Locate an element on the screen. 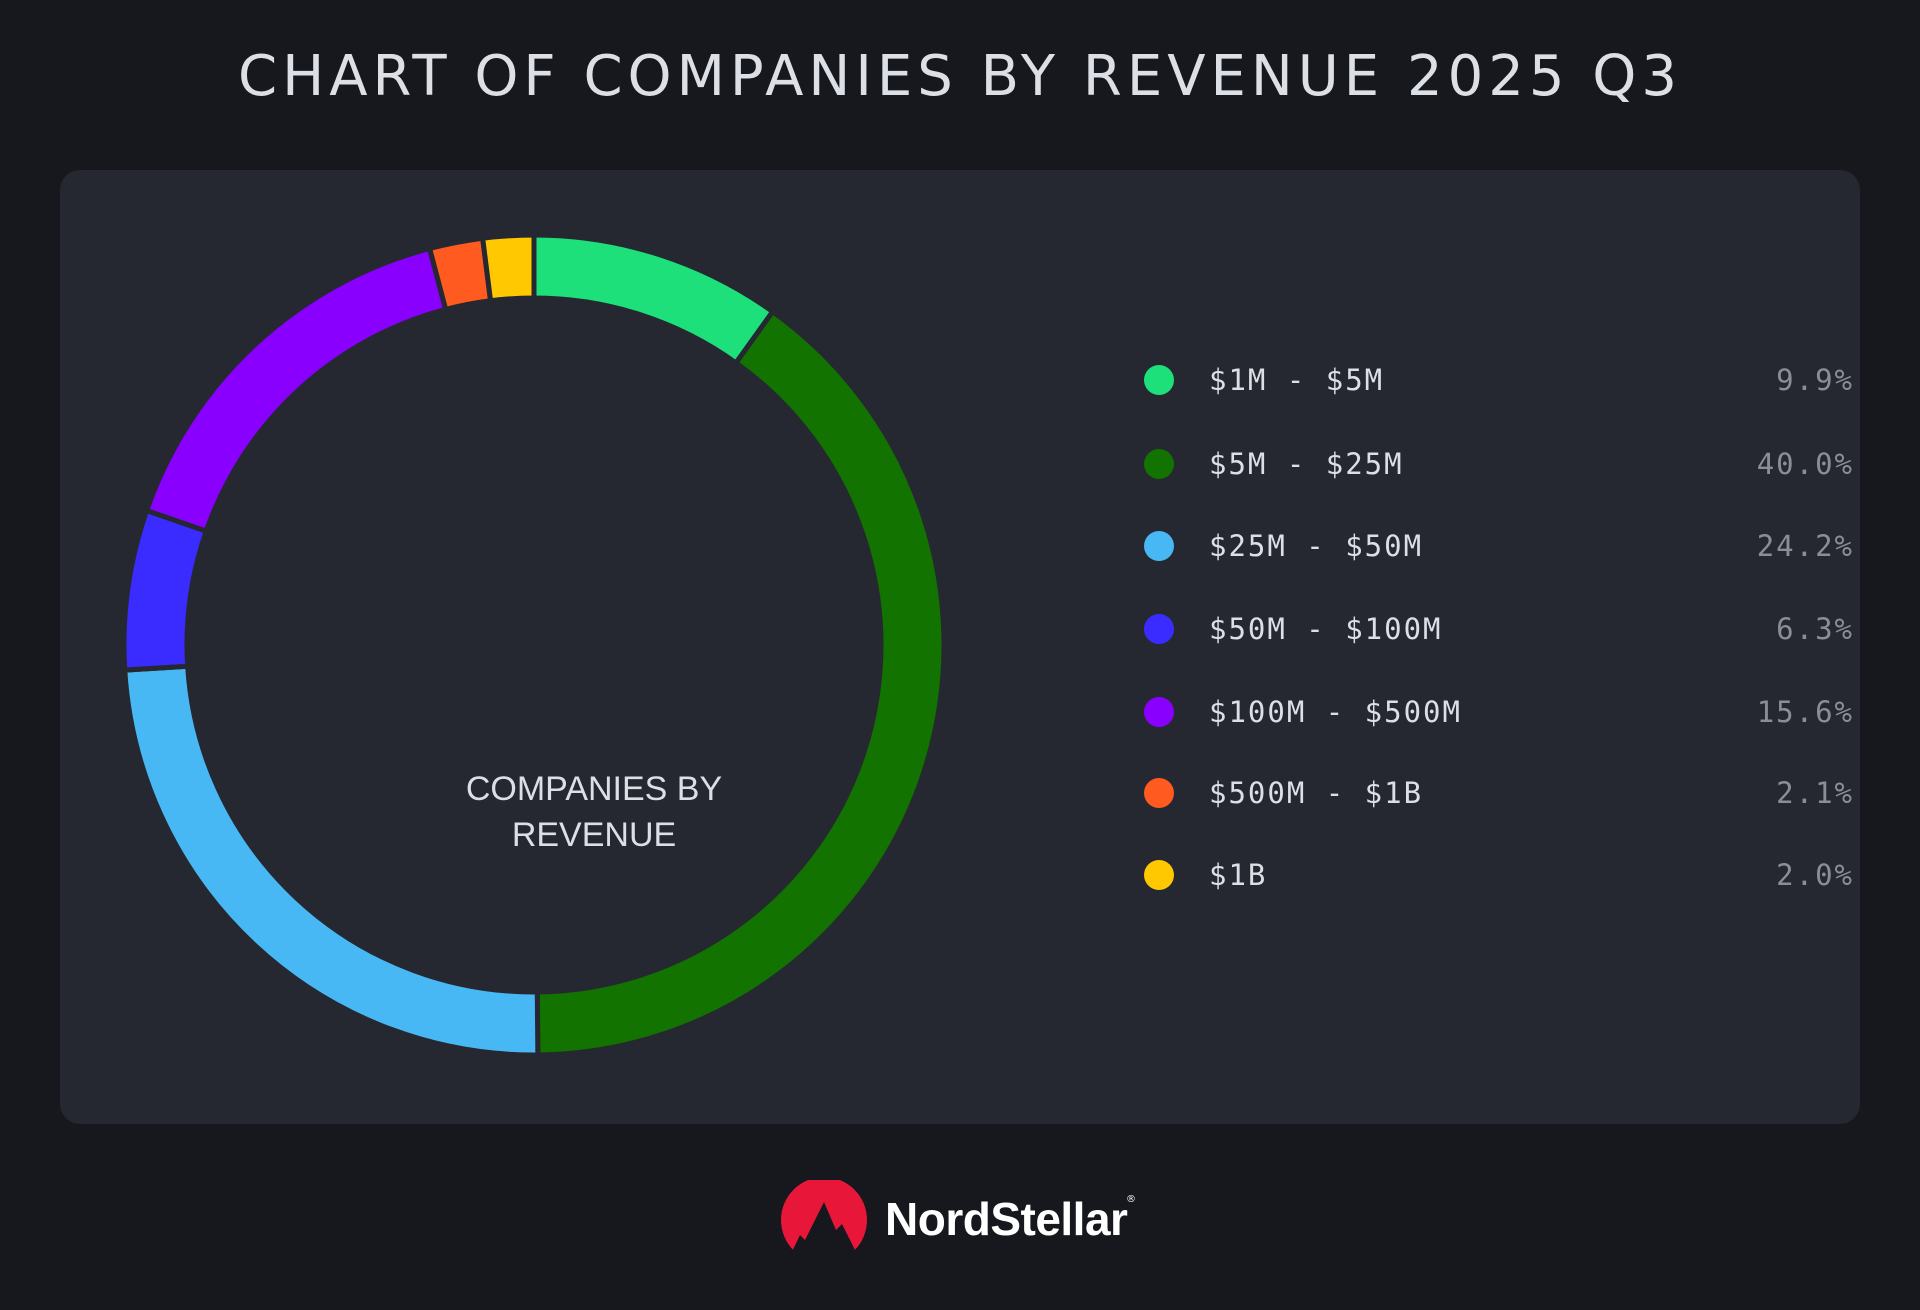 This screenshot has height=1310, width=1920. chart-title: CHART OF COMPANIES BY REVENUE 2025 Q3 is located at coordinates (959, 76).